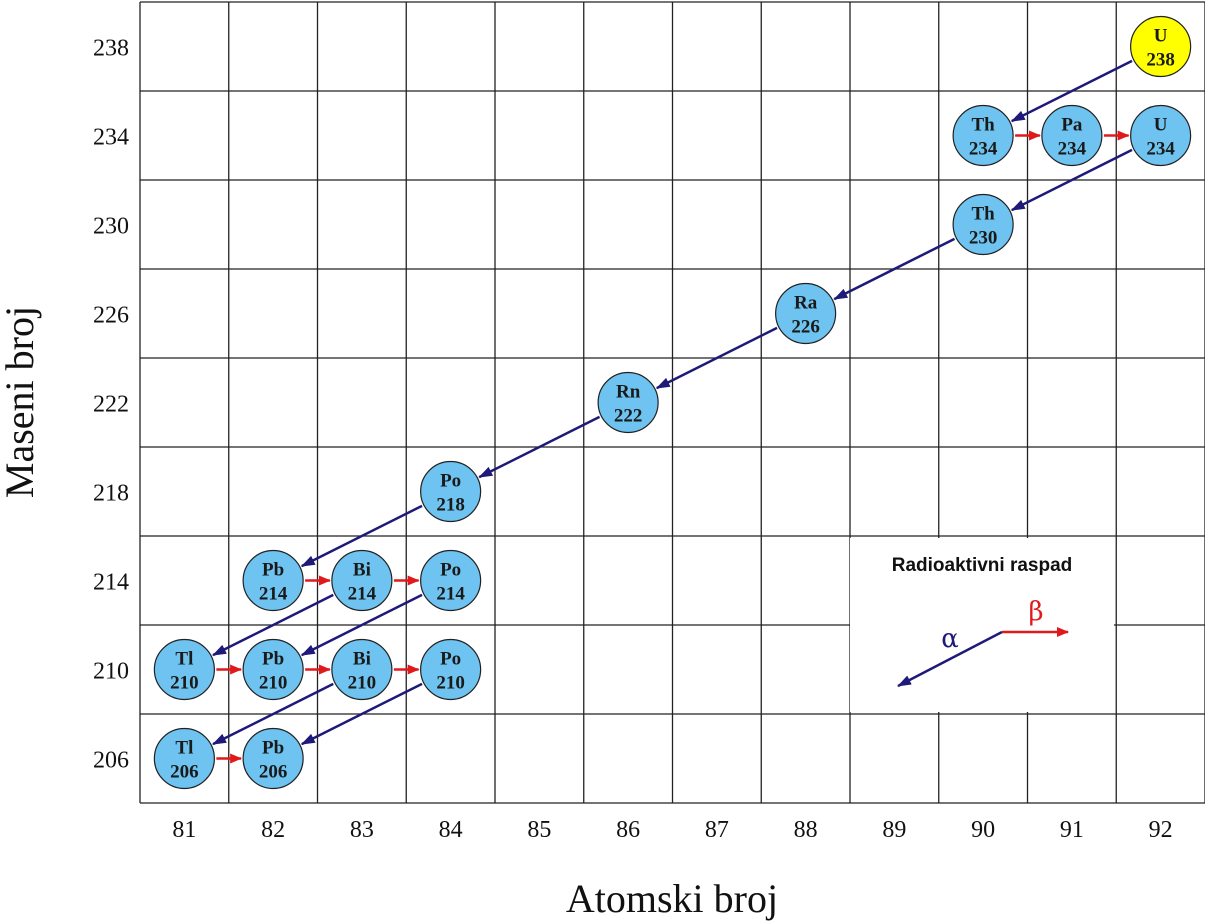  What do you see at coordinates (450, 505) in the screenshot?
I see `nuclide-mass: 218` at bounding box center [450, 505].